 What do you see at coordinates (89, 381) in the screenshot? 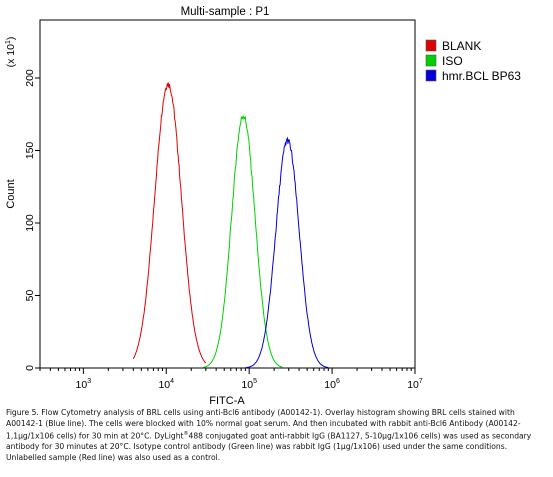
I see `x-tick-exponent: 3` at bounding box center [89, 381].